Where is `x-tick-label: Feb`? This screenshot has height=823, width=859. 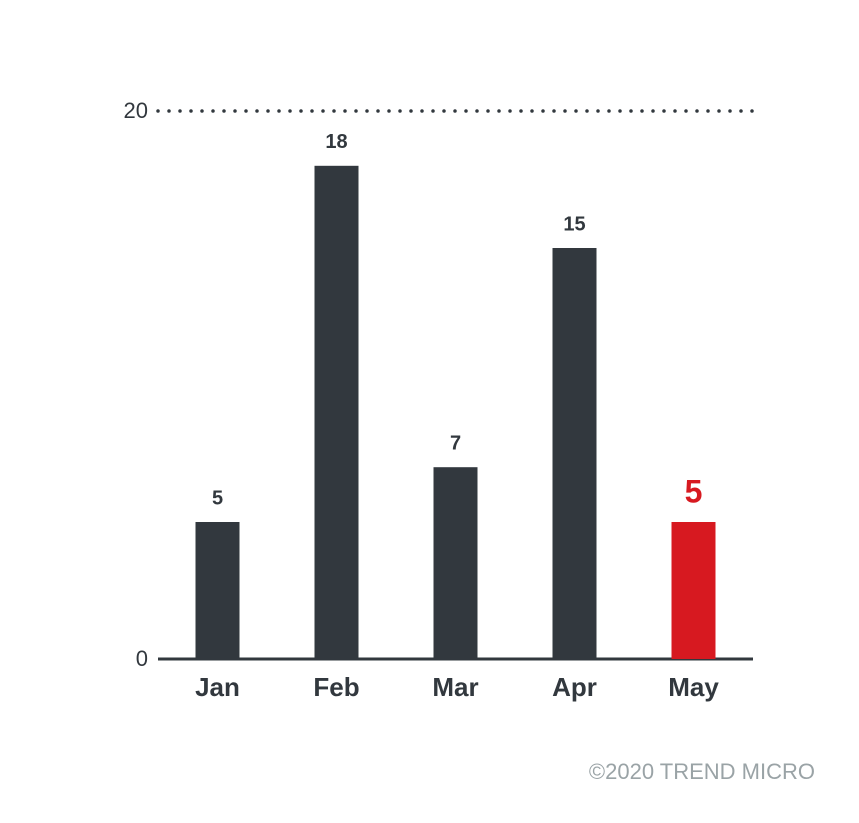 x-tick-label: Feb is located at coordinates (336, 687).